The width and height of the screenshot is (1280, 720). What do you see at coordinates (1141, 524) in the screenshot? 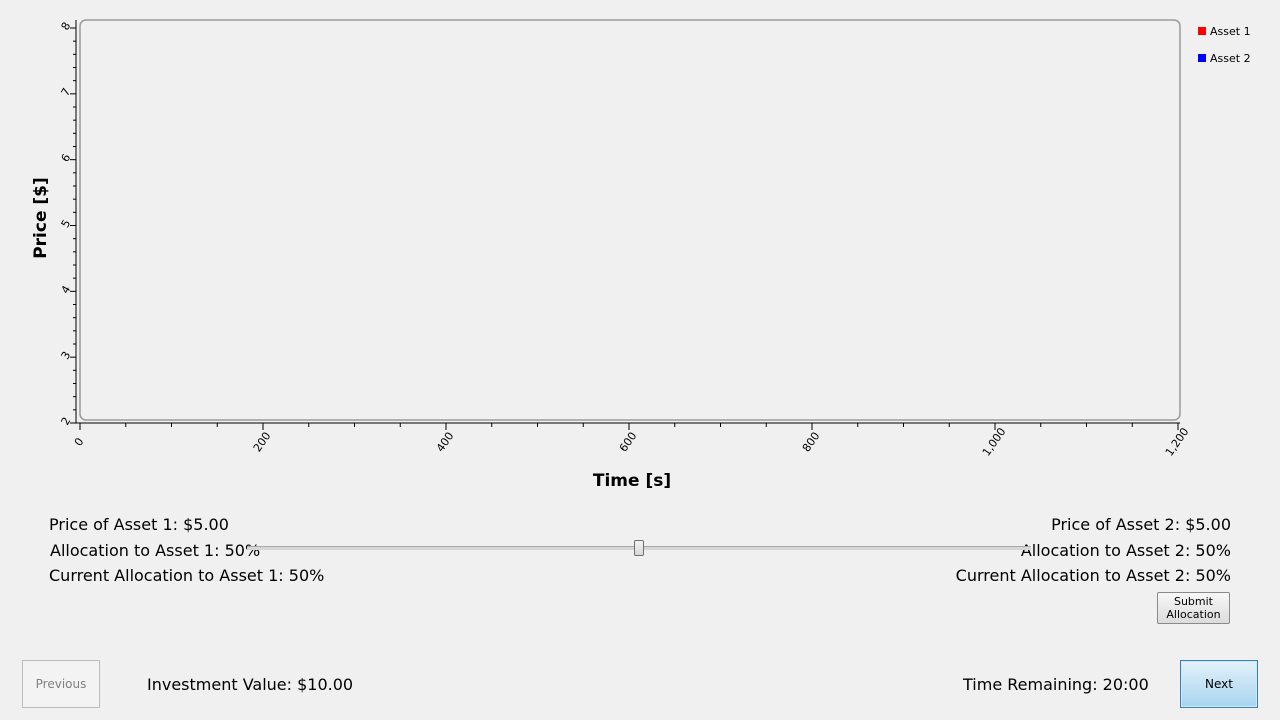
I see `asset2-price-label: Price of Asset 2: $5.00` at bounding box center [1141, 524].